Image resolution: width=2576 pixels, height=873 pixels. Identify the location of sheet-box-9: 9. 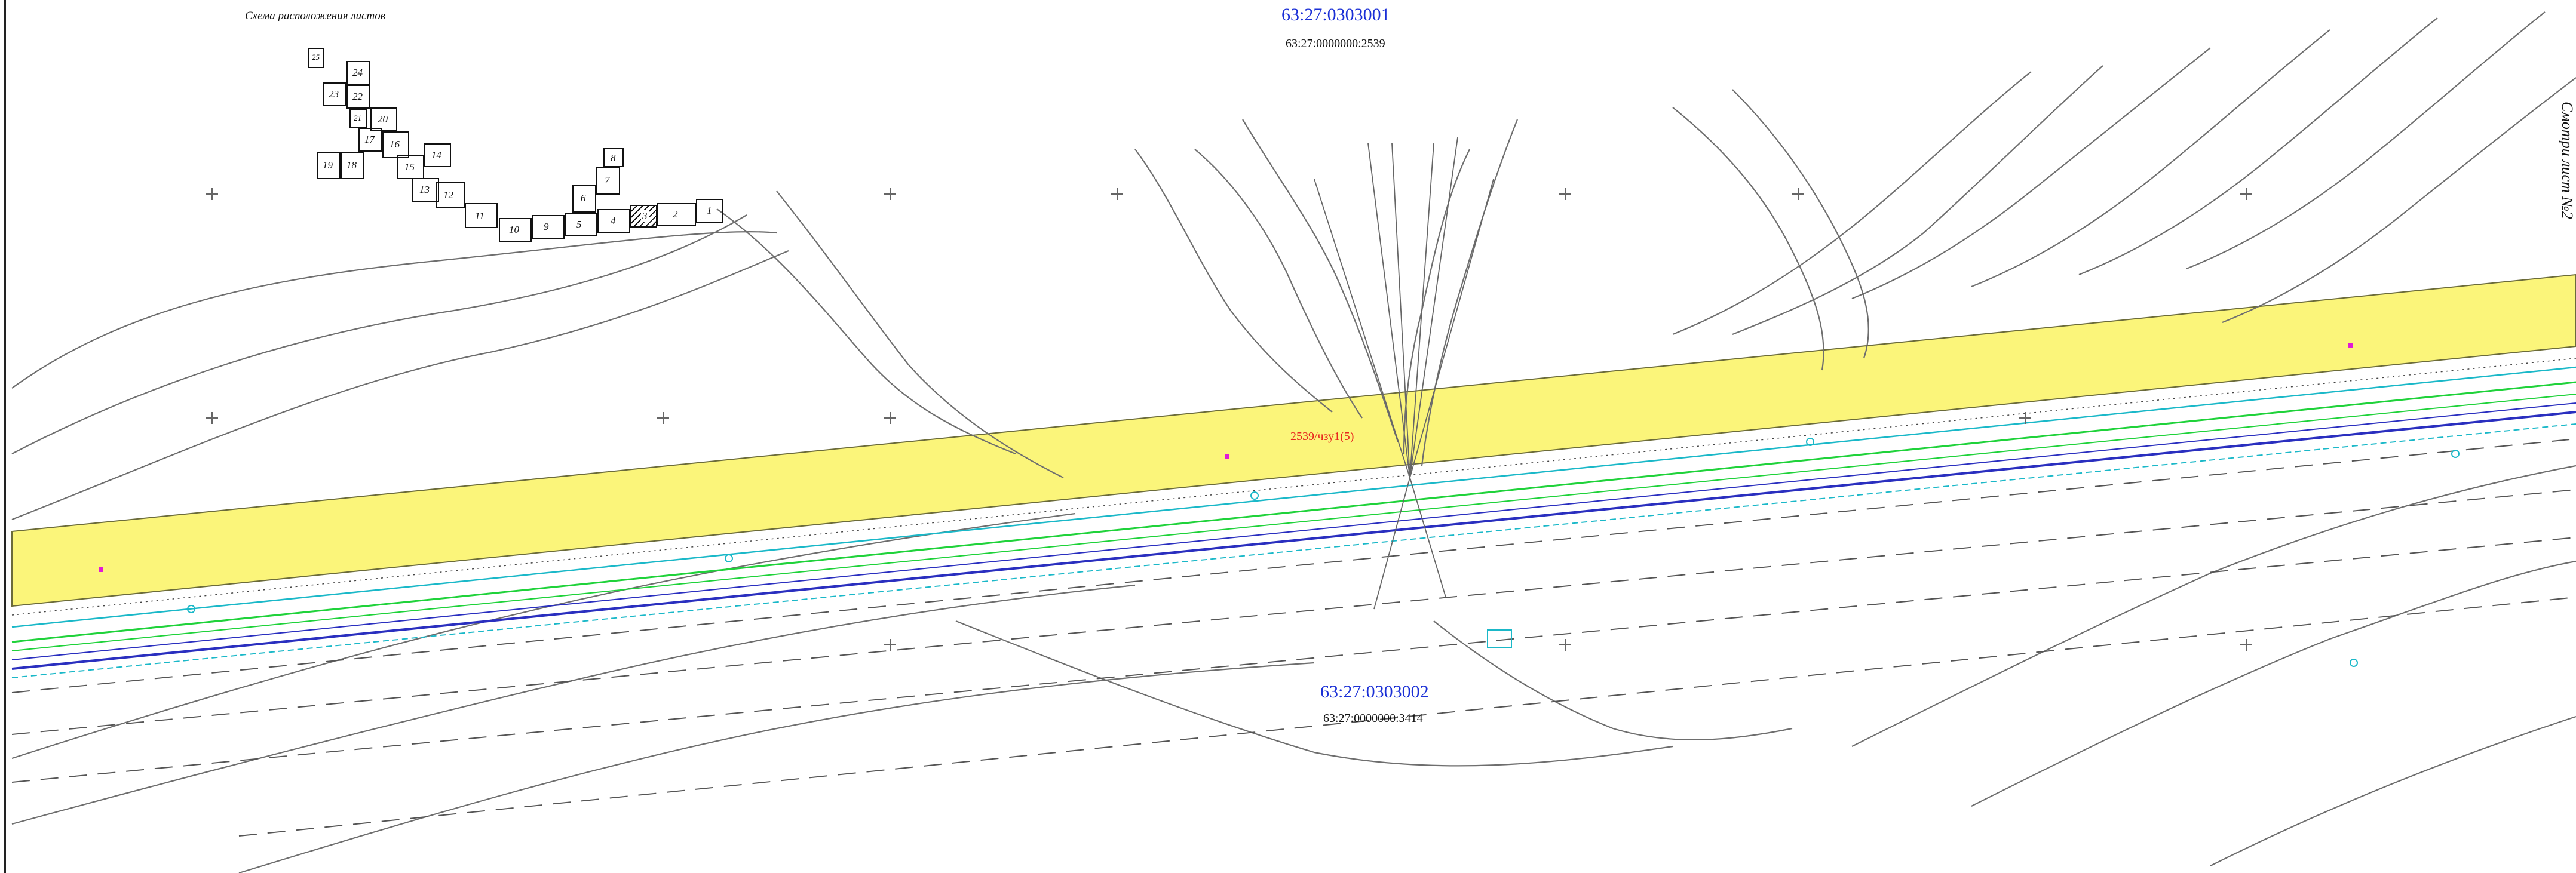
(548, 227).